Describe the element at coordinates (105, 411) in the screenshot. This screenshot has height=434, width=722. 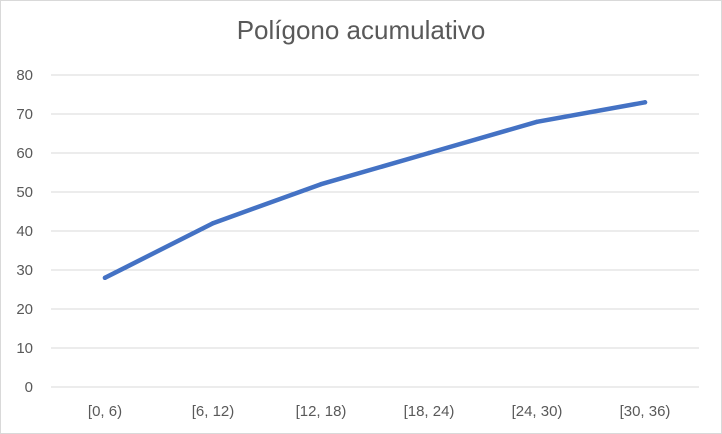
I see `x-tick-label: [0, 6)` at that location.